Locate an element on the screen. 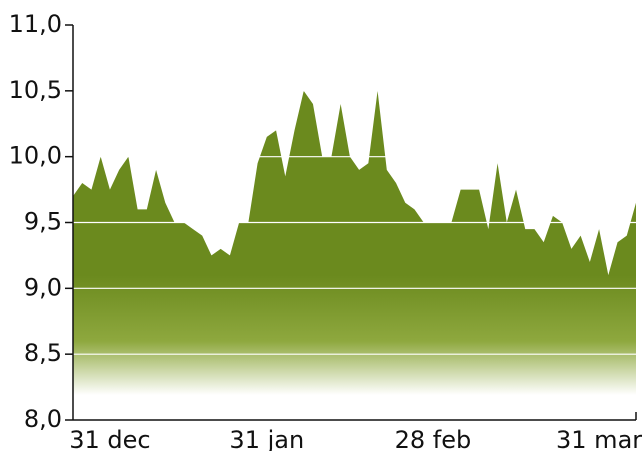 Image resolution: width=642 pixels, height=451 pixels. x-tick-label: 31 jan is located at coordinates (266, 438).